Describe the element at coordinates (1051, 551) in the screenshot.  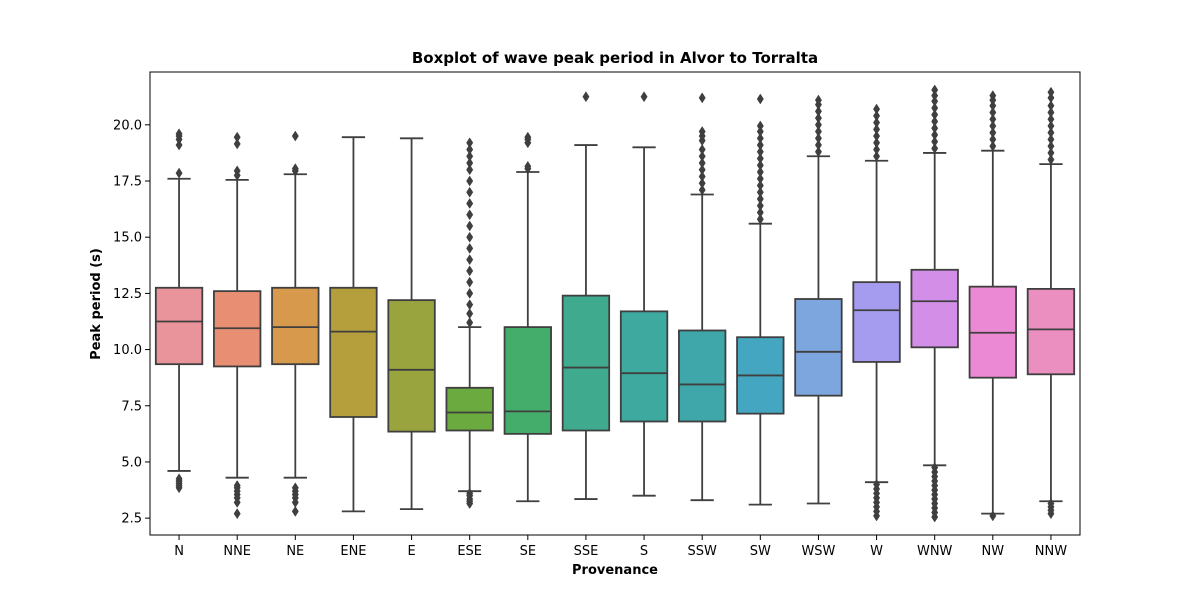
I see `x-tick-label: NNW` at that location.